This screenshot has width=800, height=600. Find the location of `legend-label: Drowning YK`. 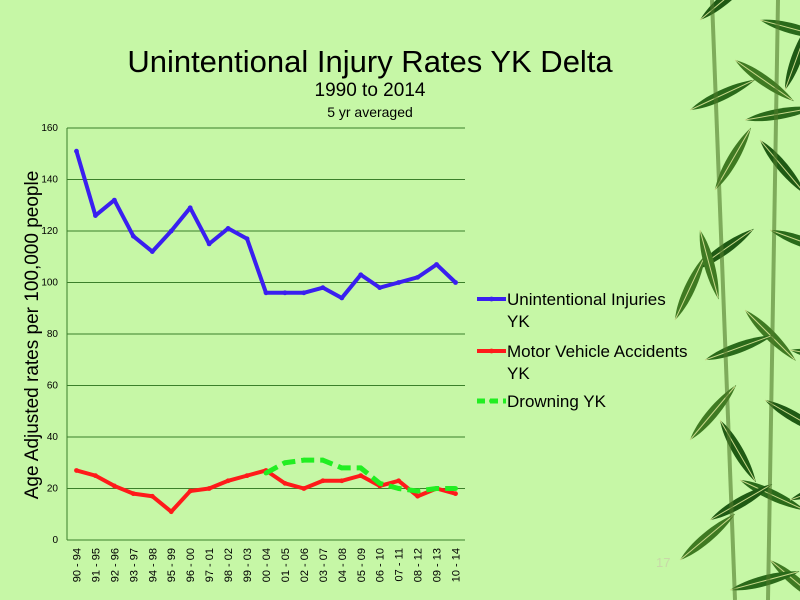

legend-label: Drowning YK is located at coordinates (557, 401).